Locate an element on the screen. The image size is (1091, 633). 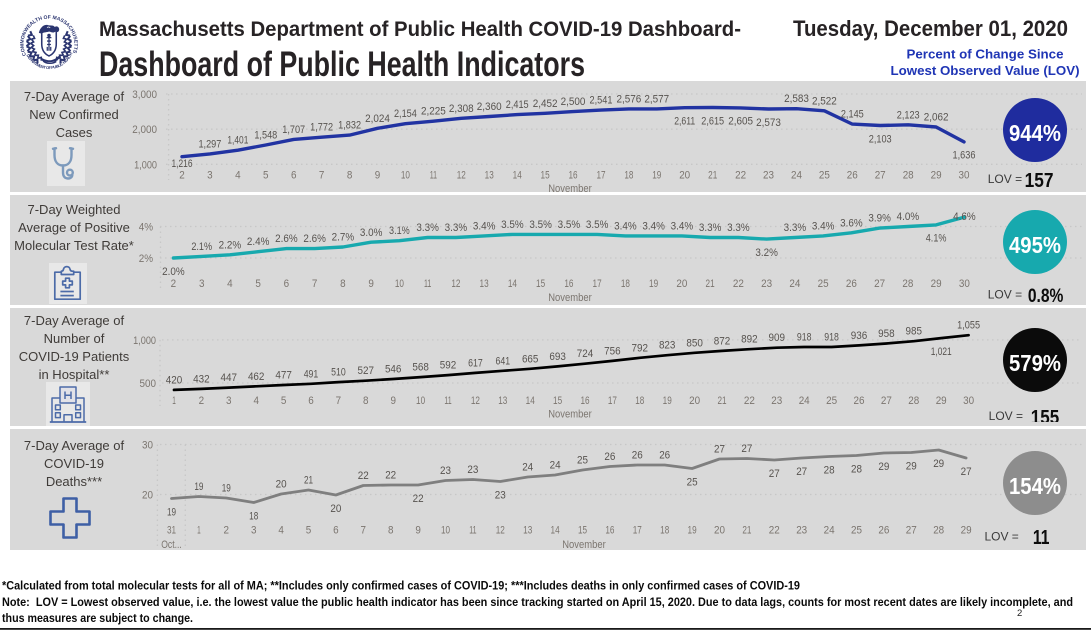
svg-text: 4.1% is located at coordinates (936, 239).